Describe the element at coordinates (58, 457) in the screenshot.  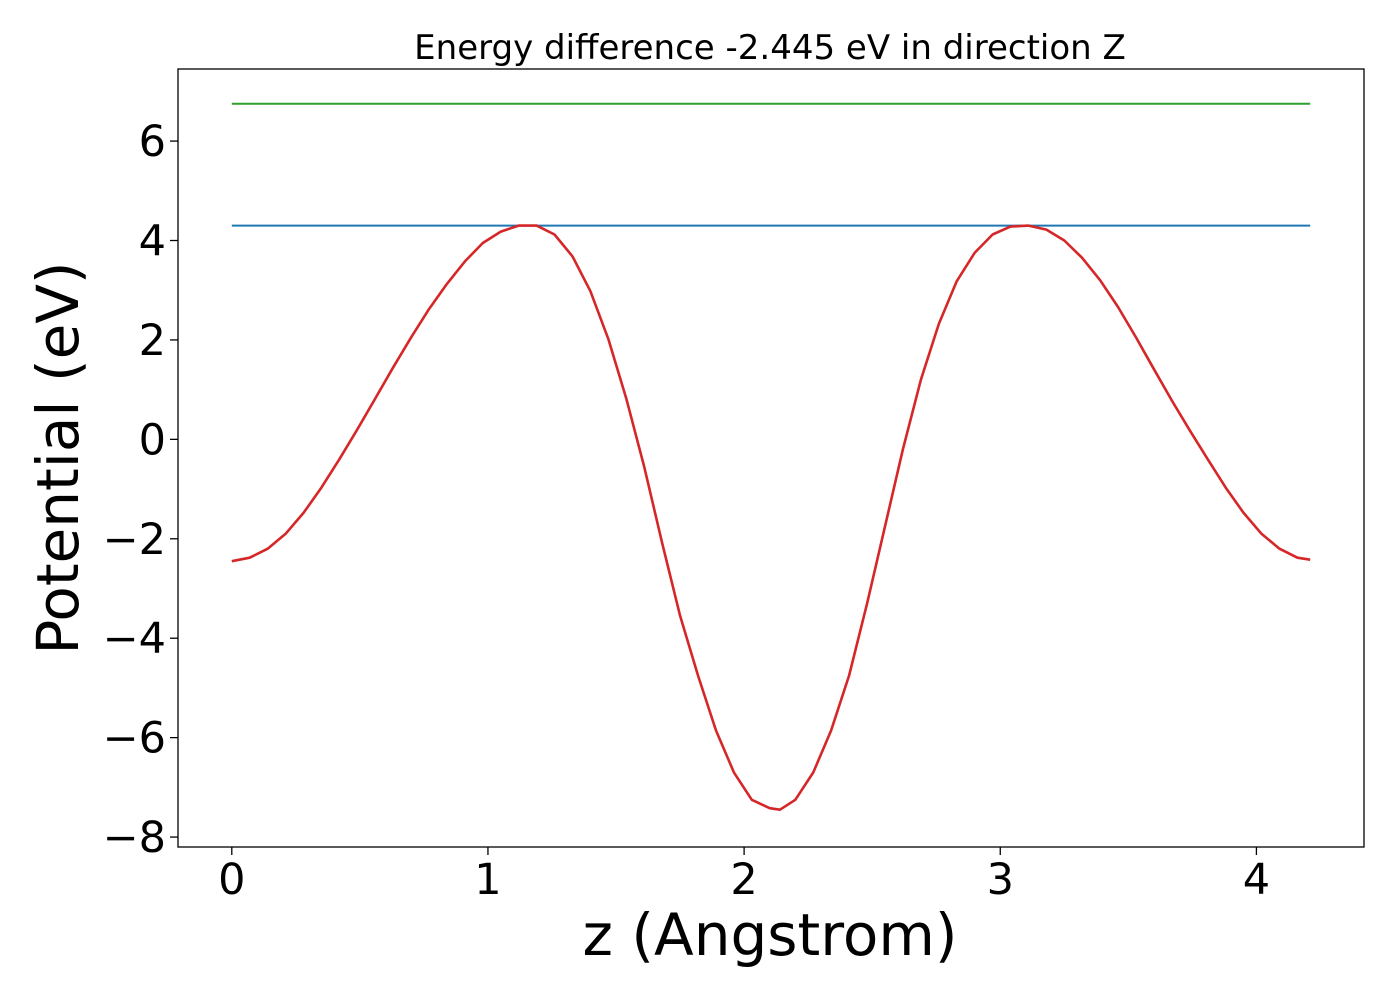
I see `y-axis-title: Potential (eV)` at that location.